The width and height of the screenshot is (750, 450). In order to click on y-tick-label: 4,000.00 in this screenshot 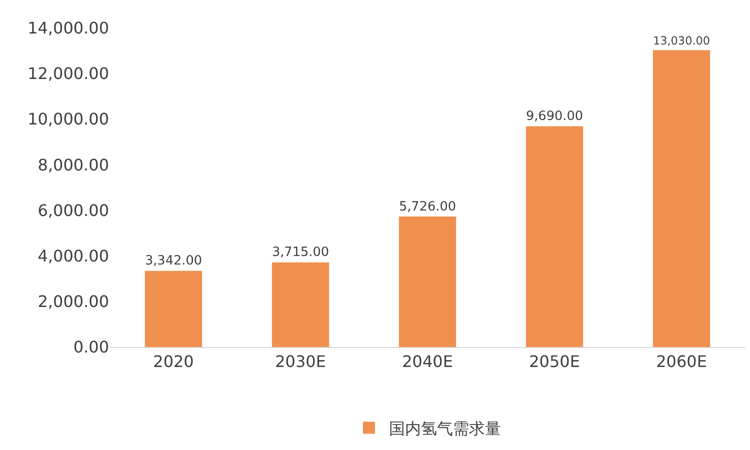, I will do `click(73, 256)`.